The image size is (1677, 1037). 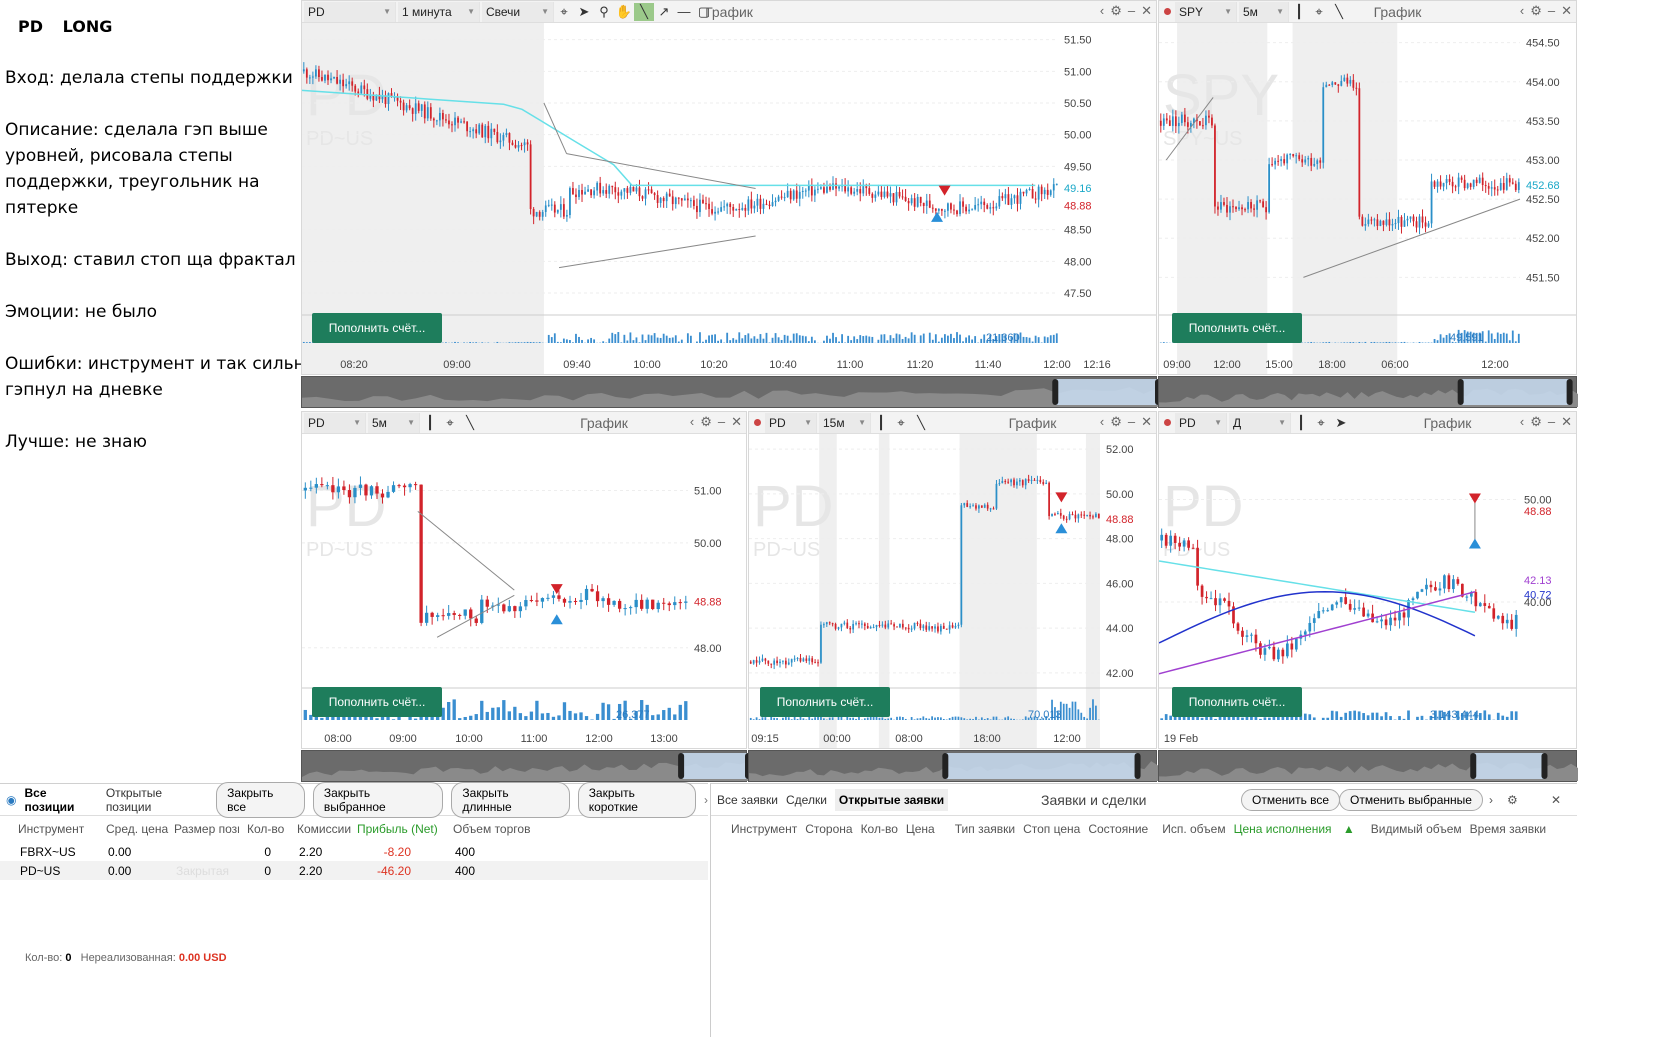 What do you see at coordinates (260, 799) in the screenshot?
I see `close-all-button: Закрыть все` at bounding box center [260, 799].